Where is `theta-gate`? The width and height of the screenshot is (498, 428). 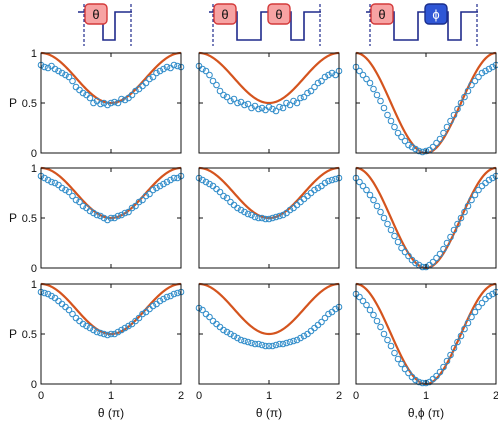
theta-gate is located at coordinates (382, 14).